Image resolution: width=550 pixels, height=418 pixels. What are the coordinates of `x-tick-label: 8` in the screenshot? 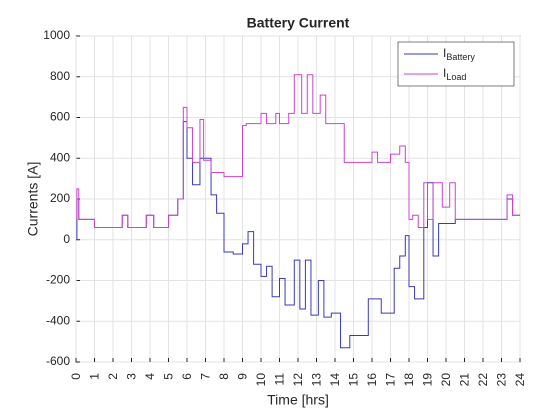 It's located at (224, 376).